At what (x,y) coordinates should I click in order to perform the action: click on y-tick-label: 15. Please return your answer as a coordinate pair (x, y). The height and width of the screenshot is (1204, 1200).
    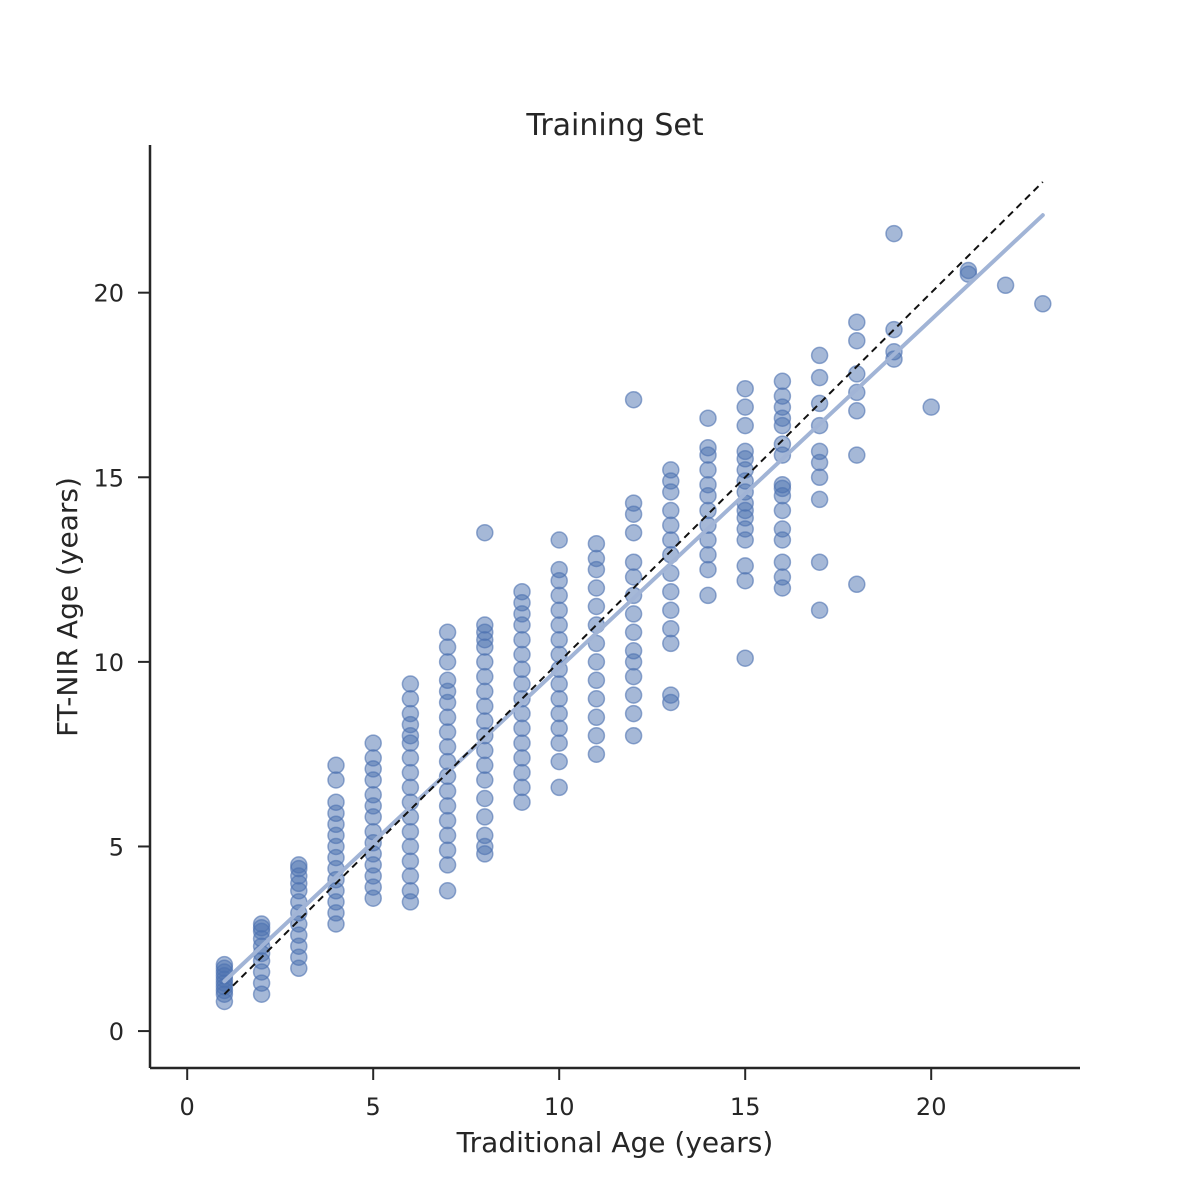
    Looking at the image, I should click on (108, 478).